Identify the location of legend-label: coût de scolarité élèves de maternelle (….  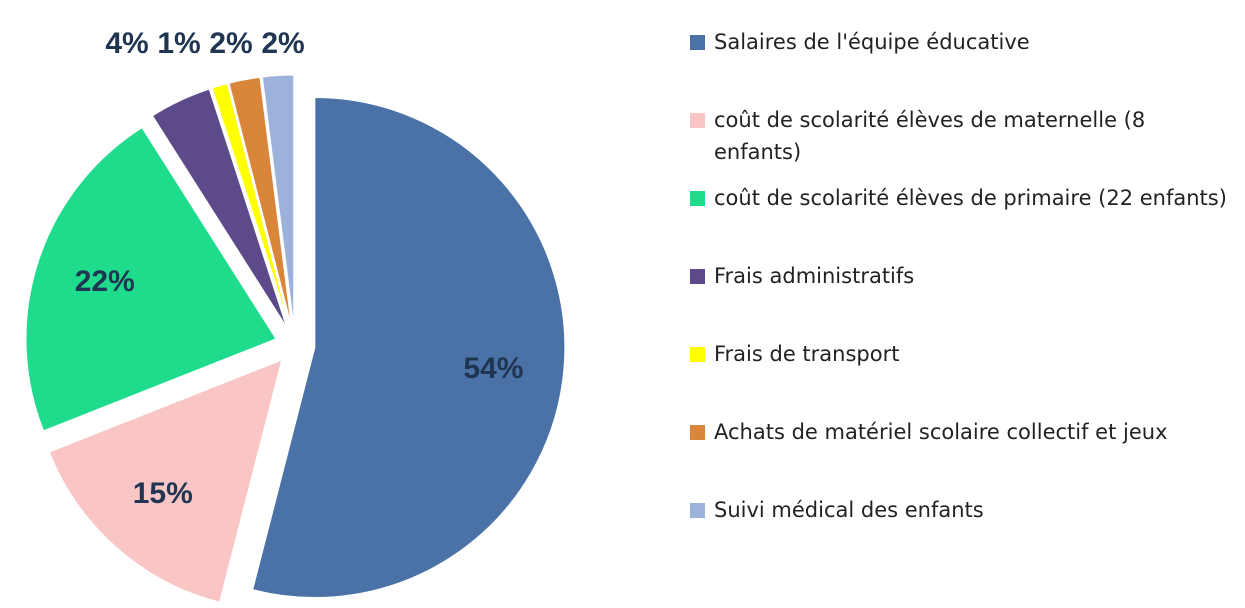
(930, 136).